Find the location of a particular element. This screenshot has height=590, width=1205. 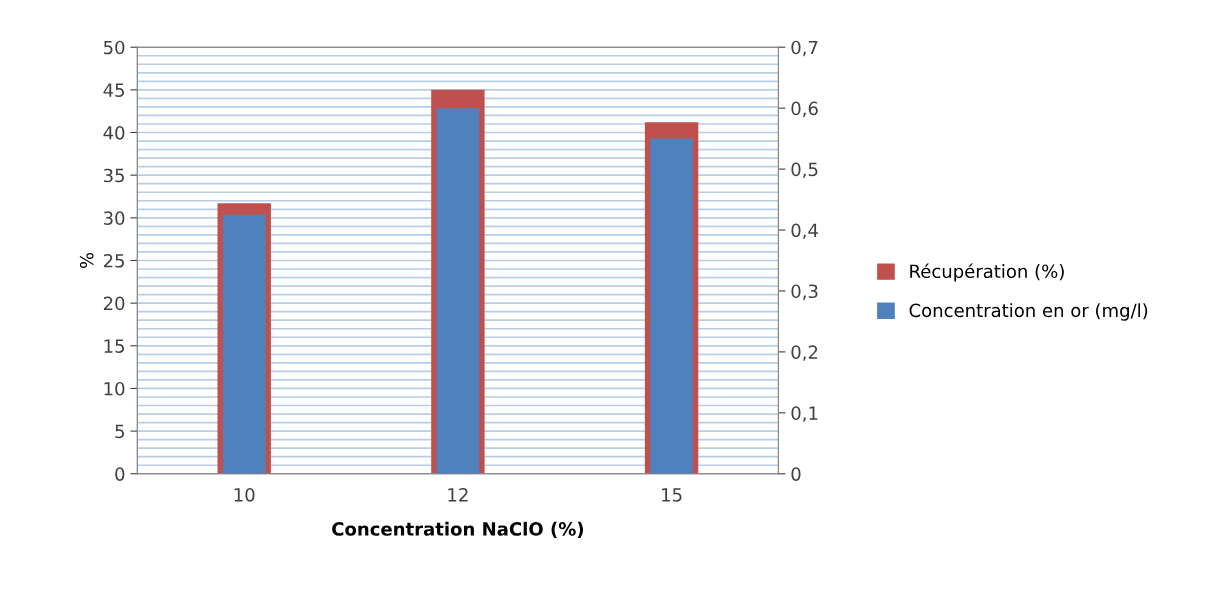

y-tick-label: 25 is located at coordinates (113, 260).